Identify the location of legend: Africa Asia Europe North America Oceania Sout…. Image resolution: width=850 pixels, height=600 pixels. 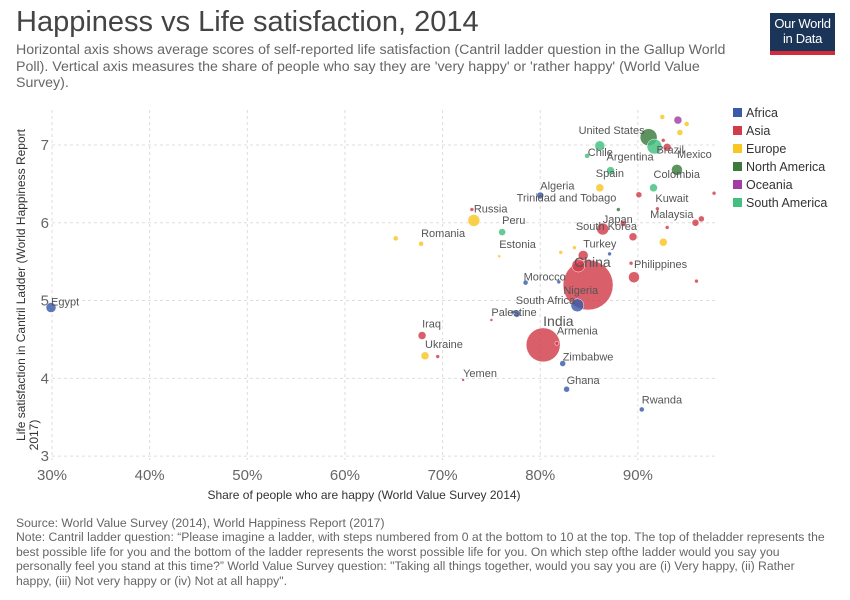
(780, 158).